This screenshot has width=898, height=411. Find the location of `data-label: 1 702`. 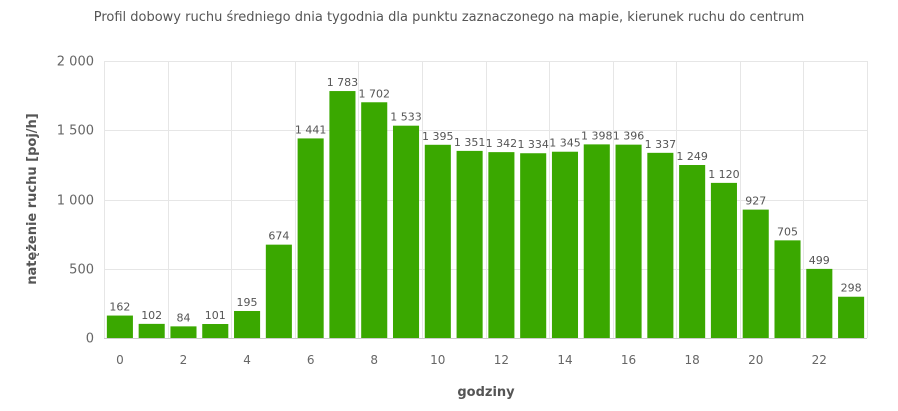

data-label: 1 702 is located at coordinates (374, 93).